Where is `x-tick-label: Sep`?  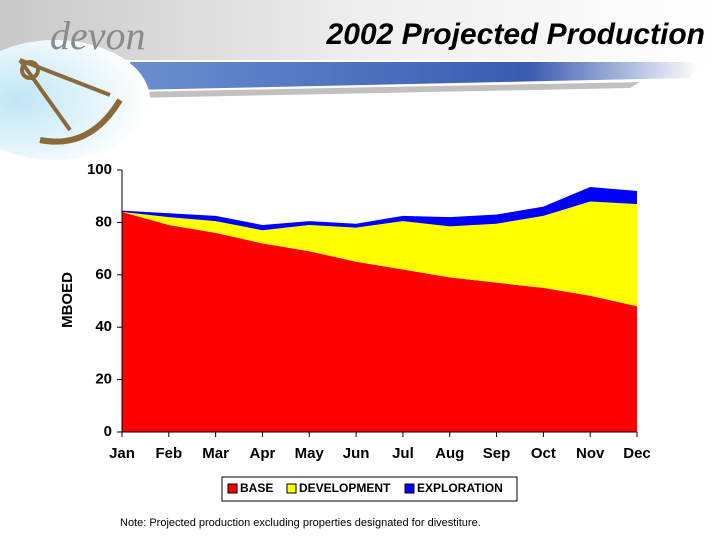 x-tick-label: Sep is located at coordinates (497, 453).